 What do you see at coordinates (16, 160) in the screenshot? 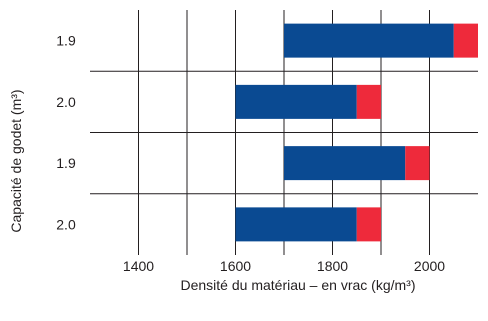
I see `y-axis-title: Capacité de godet (m³)` at bounding box center [16, 160].